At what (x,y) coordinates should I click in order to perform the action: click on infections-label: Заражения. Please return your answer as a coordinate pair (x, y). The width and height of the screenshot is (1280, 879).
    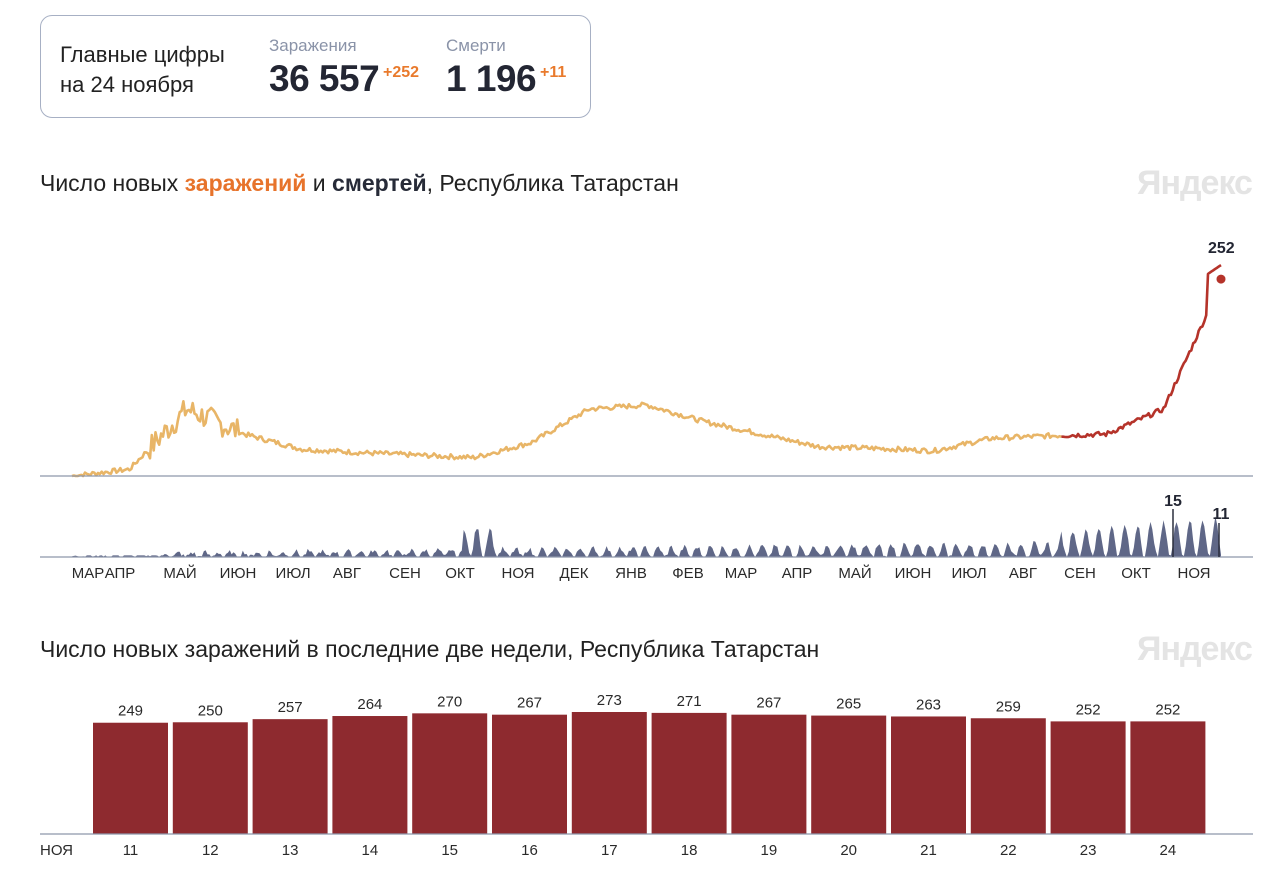
    Looking at the image, I should click on (313, 45).